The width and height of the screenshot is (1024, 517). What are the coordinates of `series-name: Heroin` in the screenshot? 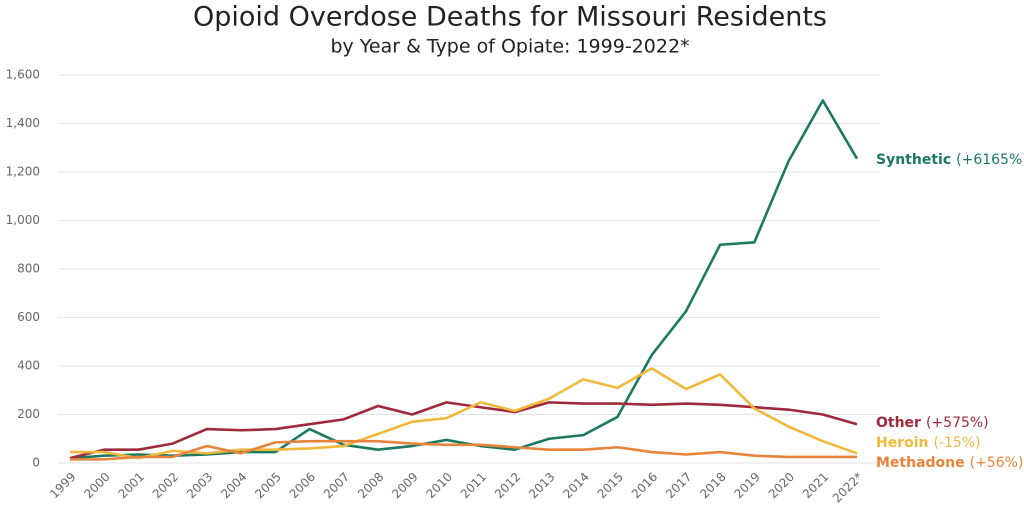 It's located at (902, 443).